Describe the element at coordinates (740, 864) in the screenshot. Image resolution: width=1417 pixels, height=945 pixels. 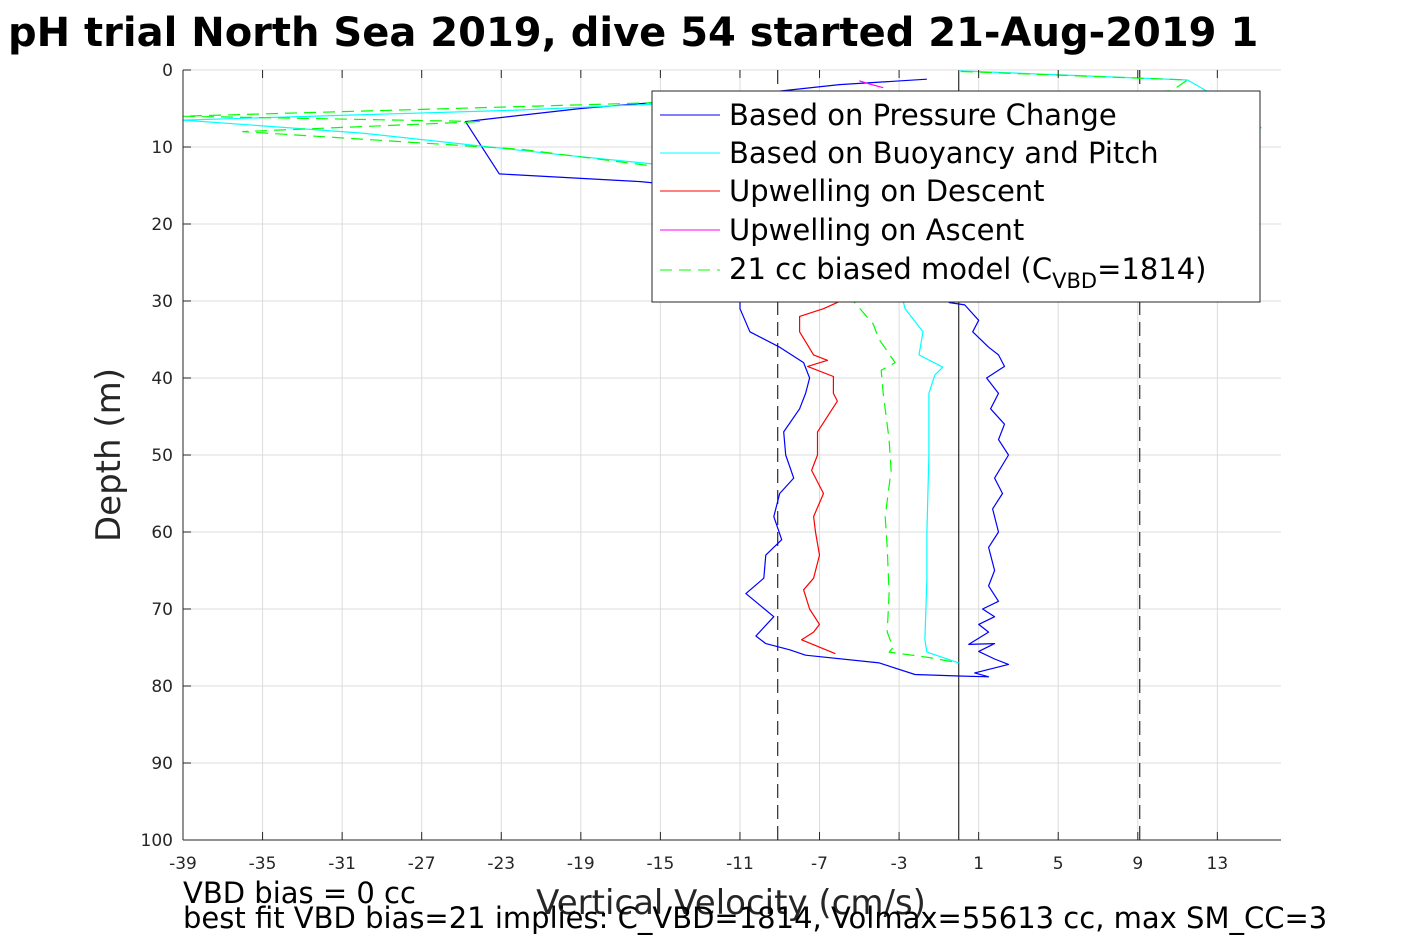
I see `x-tick-label: -11` at that location.